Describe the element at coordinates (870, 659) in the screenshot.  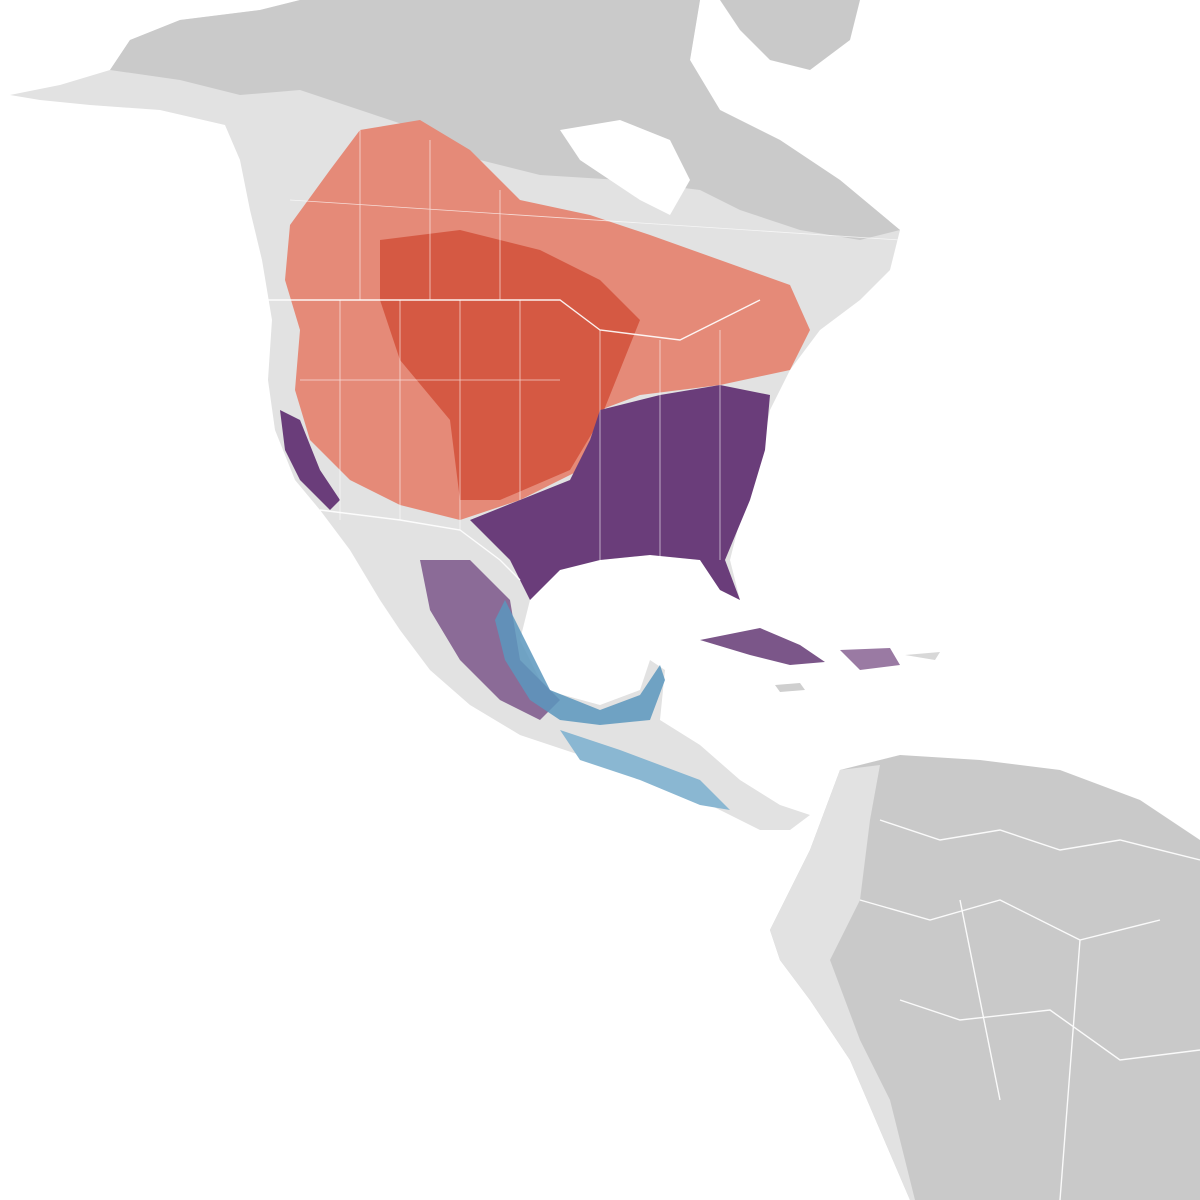
I see `year-round-hispaniola` at that location.